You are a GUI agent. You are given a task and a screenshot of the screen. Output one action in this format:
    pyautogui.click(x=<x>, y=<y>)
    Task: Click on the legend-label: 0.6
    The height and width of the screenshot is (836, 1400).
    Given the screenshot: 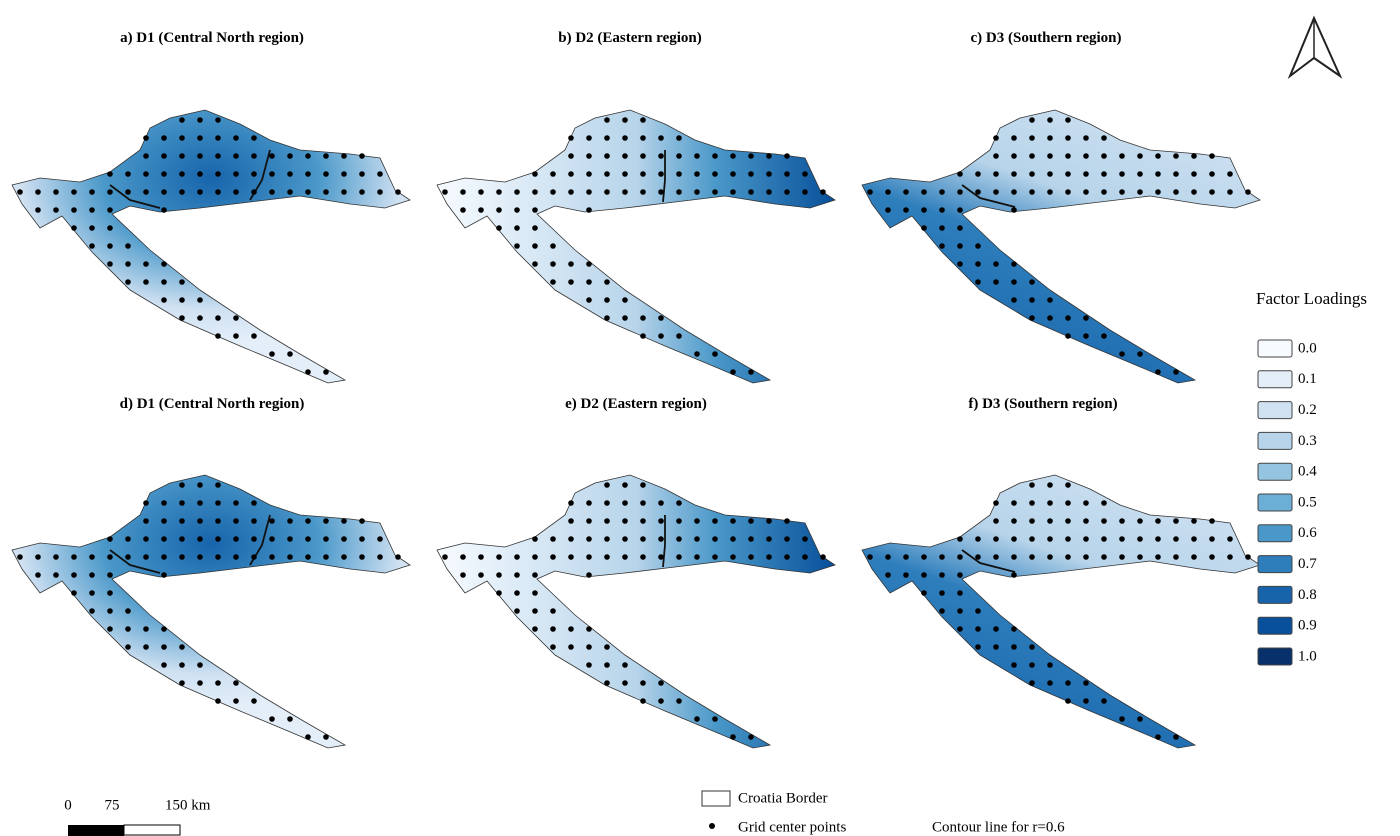 What is the action you would take?
    pyautogui.click(x=1307, y=533)
    